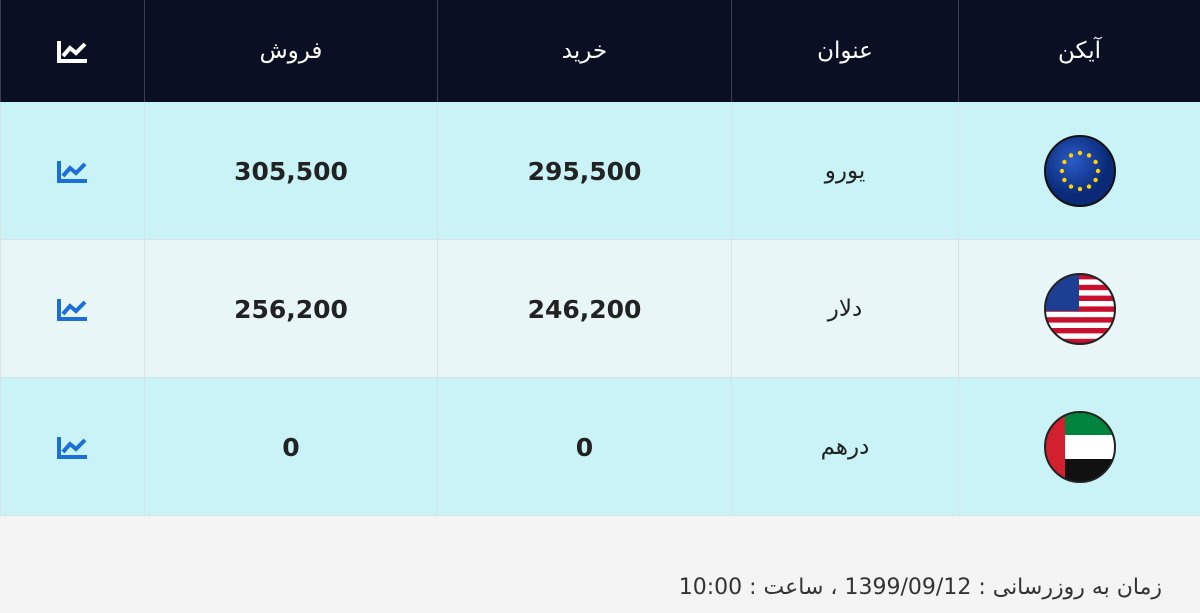 The height and width of the screenshot is (613, 1200). What do you see at coordinates (290, 171) in the screenshot?
I see `sell-price: 305,500` at bounding box center [290, 171].